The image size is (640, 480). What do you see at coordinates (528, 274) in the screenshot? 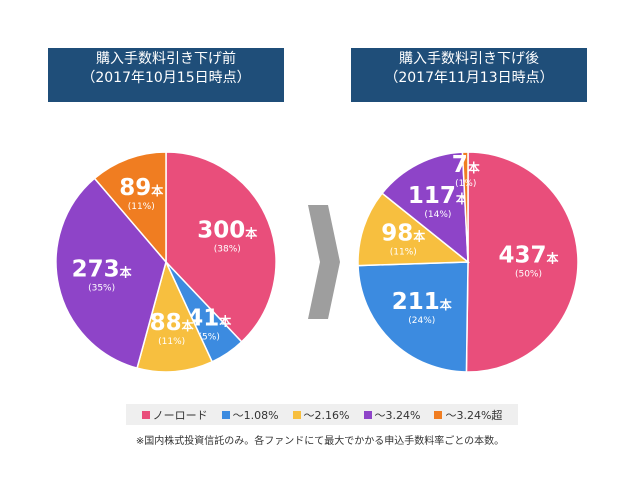
I see `slice-percent-label: (50%)` at bounding box center [528, 274].